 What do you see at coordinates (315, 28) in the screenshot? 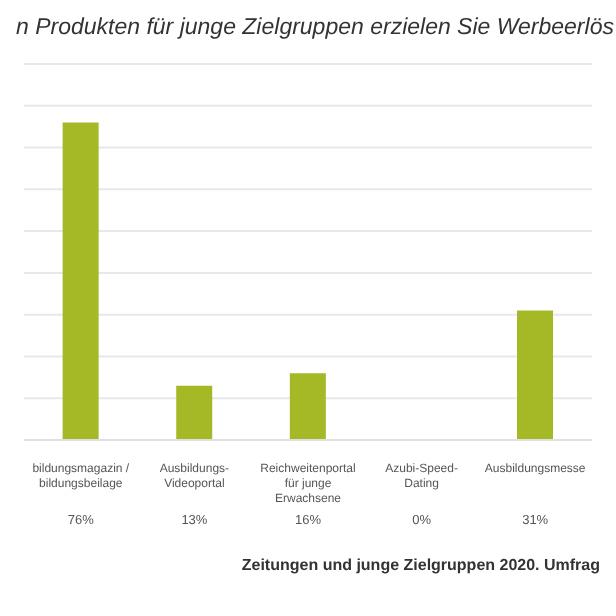
I see `chart-title: n Produkten für junge Zielgruppen erzielen Sie Werbeerlös` at bounding box center [315, 28].